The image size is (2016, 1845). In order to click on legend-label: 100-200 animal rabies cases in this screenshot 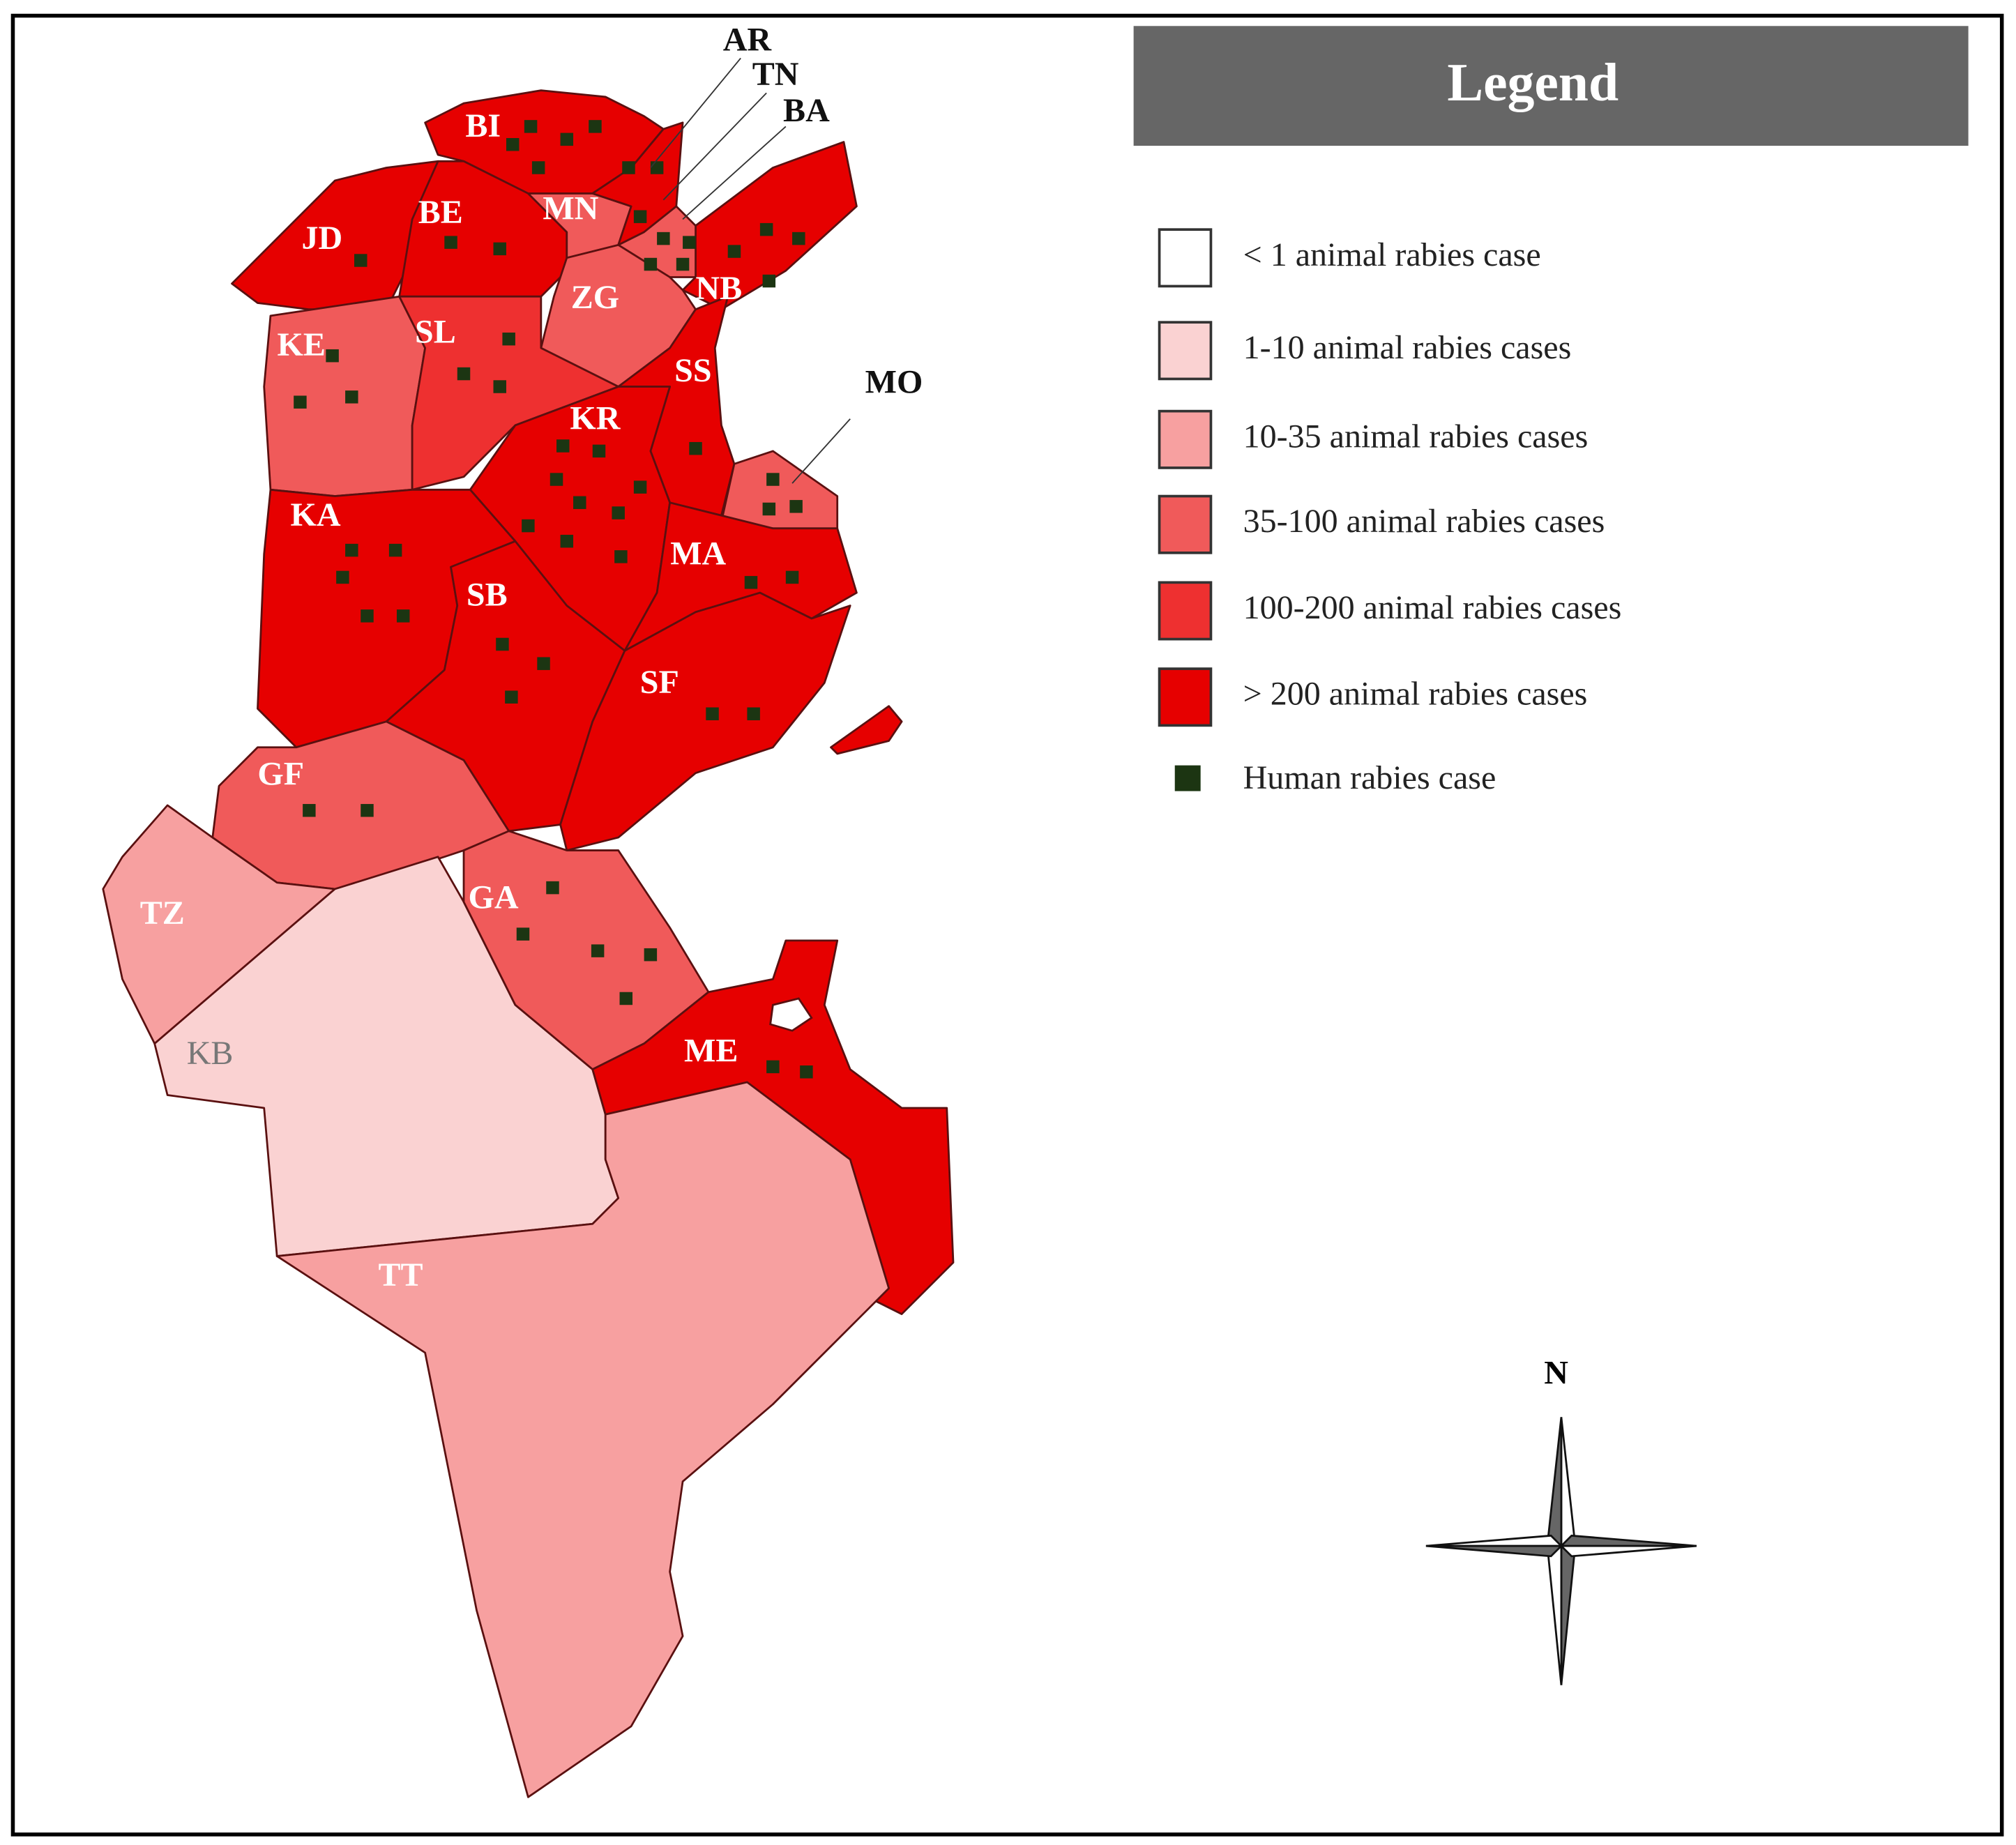, I will do `click(1432, 607)`.